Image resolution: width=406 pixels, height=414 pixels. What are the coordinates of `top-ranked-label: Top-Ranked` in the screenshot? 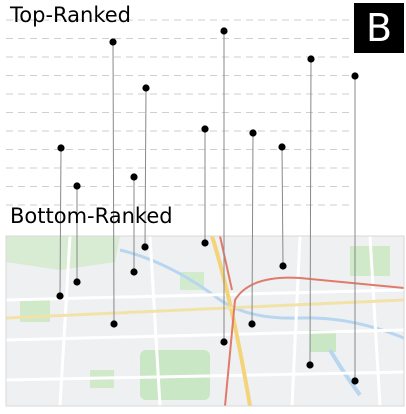 It's located at (70, 15).